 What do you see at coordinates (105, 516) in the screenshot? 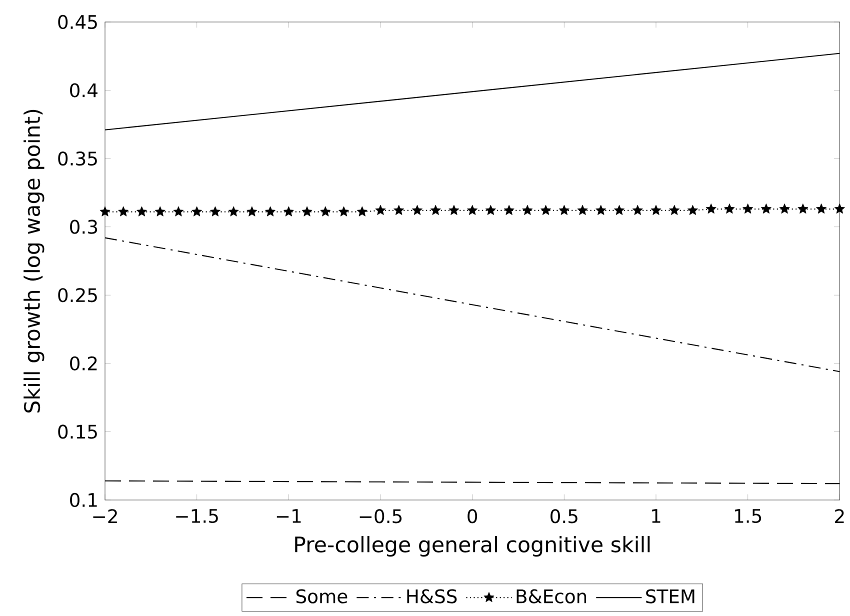
I see `x-tick-label: −2` at bounding box center [105, 516].